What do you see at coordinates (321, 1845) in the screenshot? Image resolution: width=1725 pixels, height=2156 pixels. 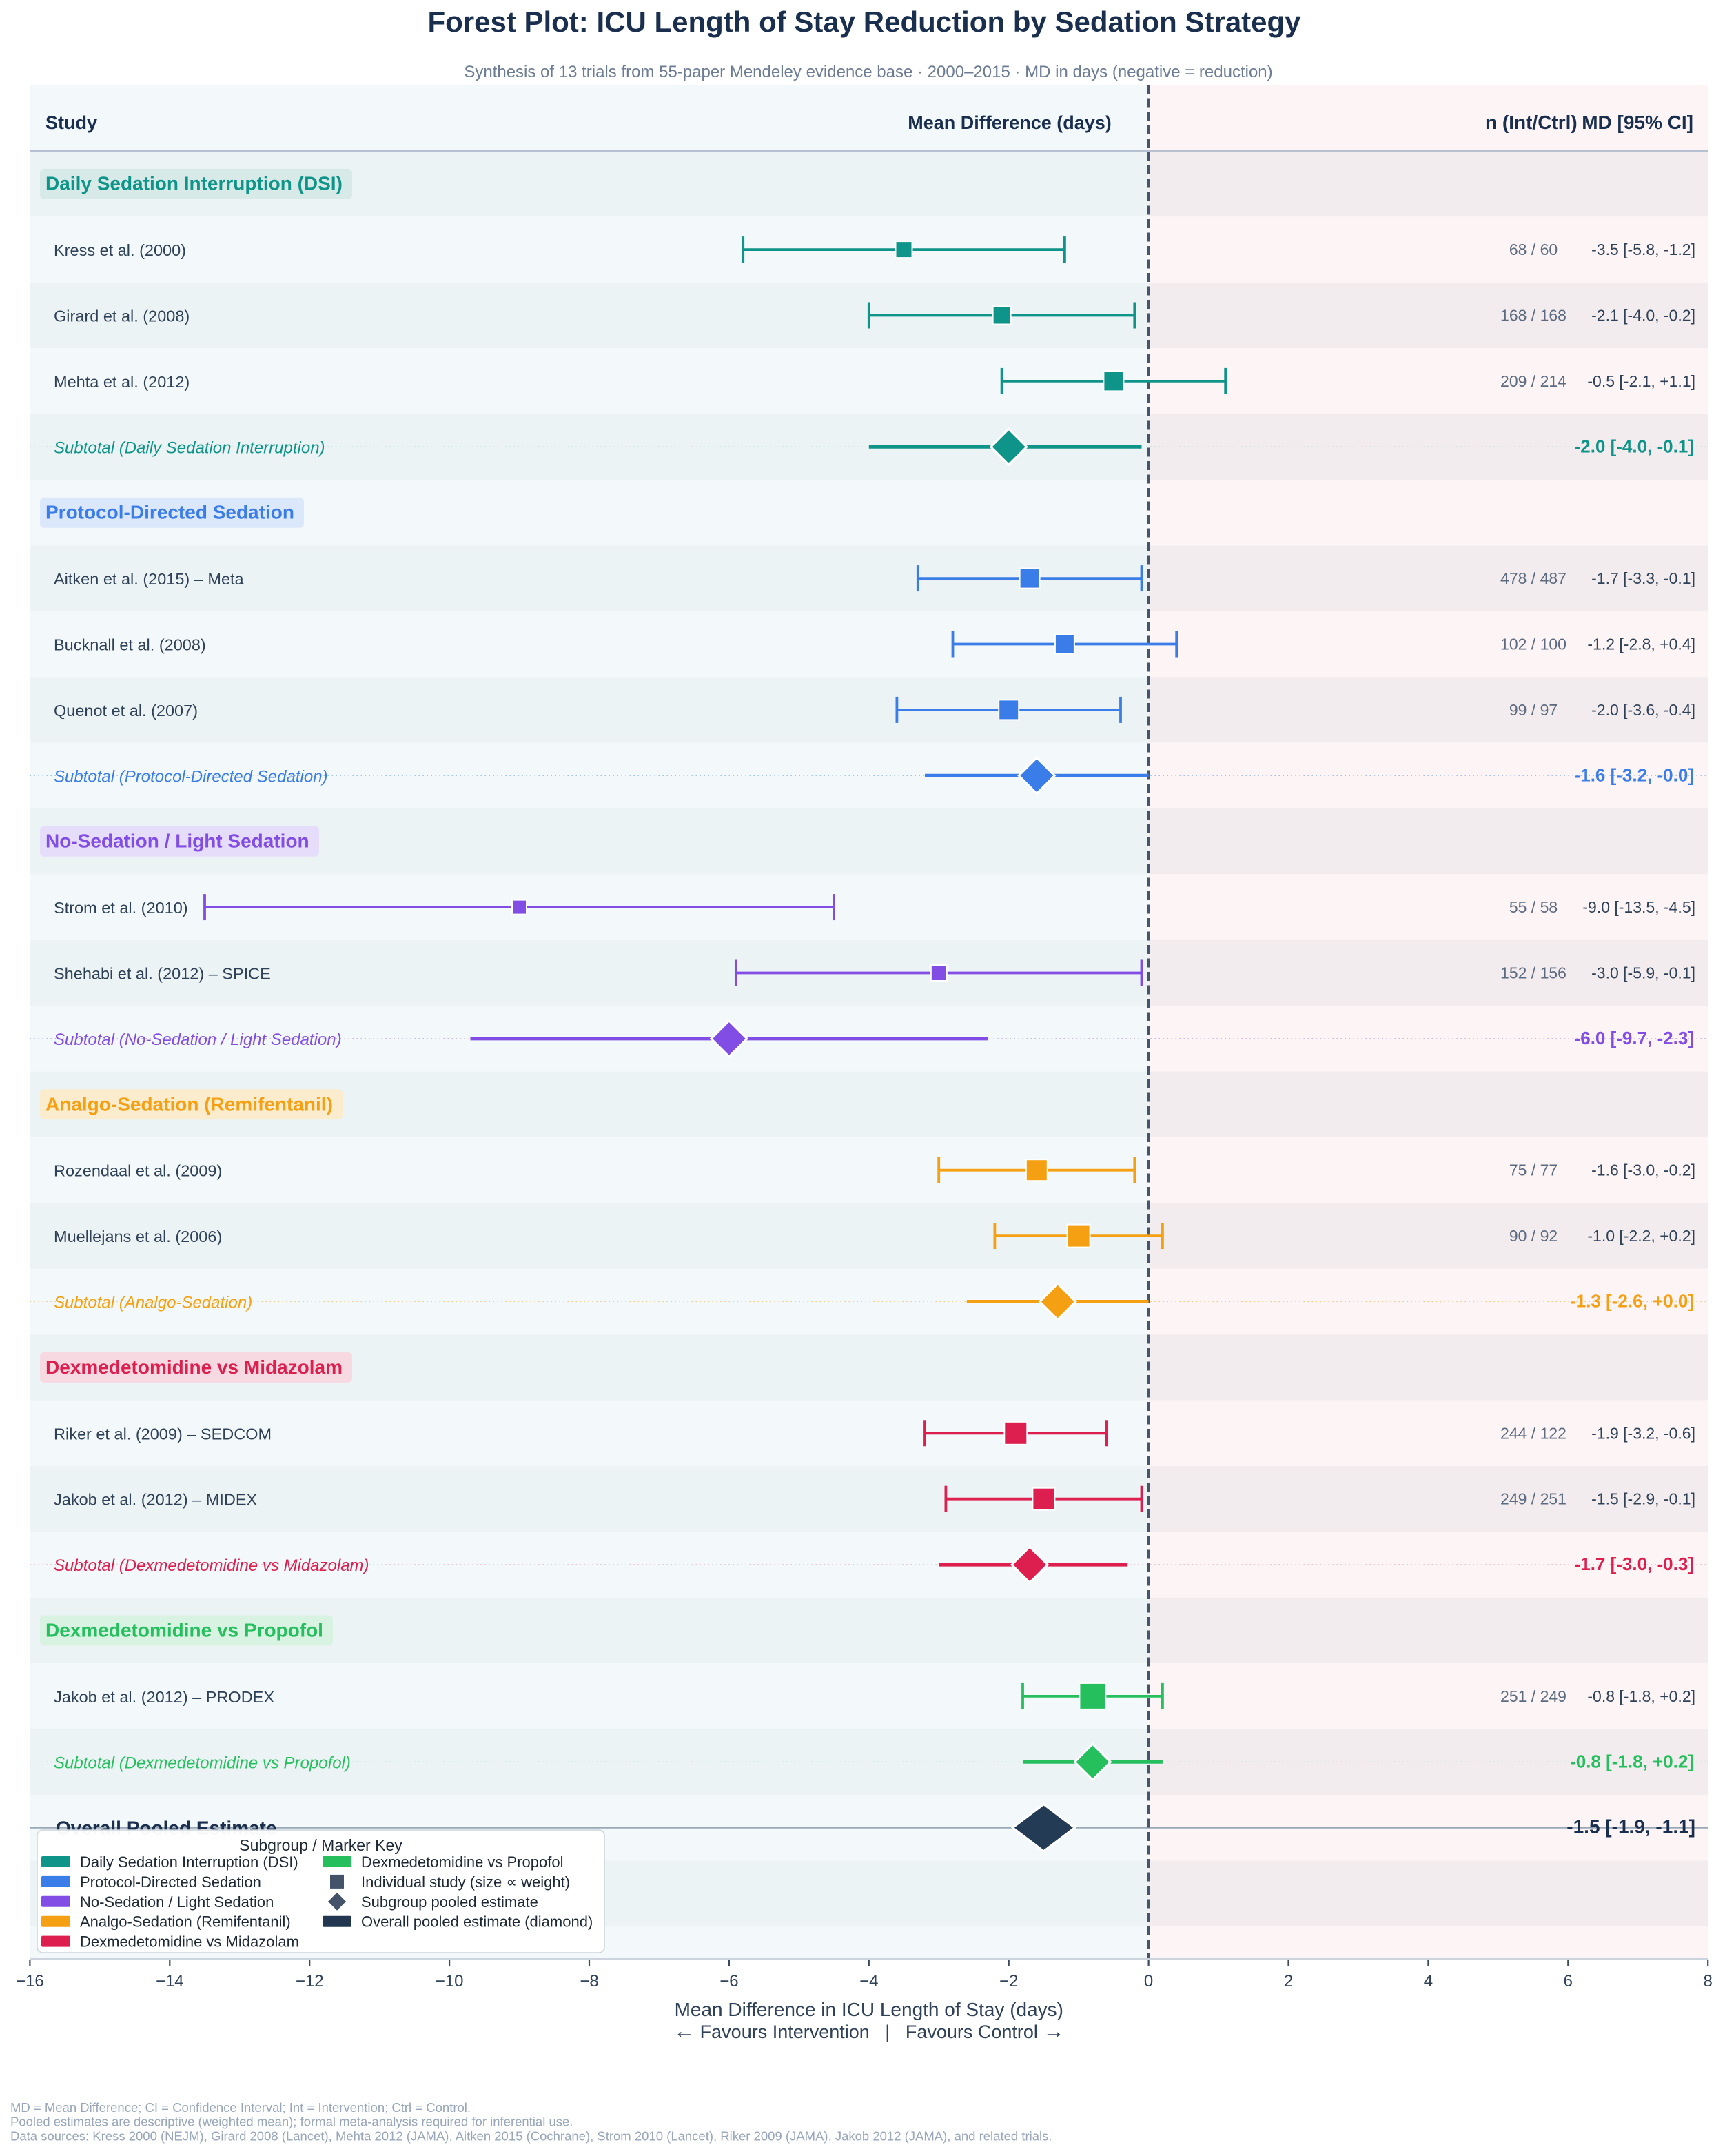 I see `svg-text: Subgroup / Marker Key` at bounding box center [321, 1845].